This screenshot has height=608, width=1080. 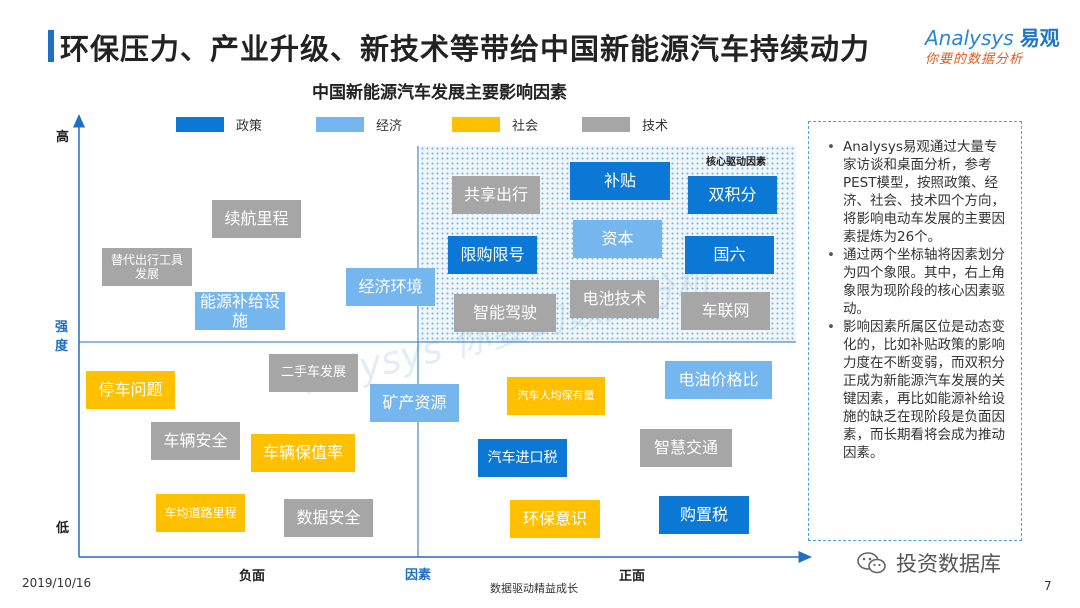 I want to click on legend-item-society: 社会, so click(x=495, y=124).